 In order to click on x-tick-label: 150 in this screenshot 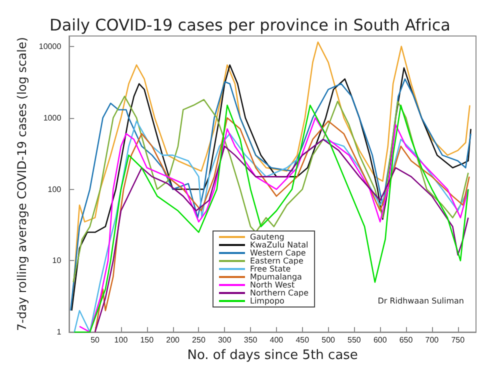, I will do `click(147, 340)`.